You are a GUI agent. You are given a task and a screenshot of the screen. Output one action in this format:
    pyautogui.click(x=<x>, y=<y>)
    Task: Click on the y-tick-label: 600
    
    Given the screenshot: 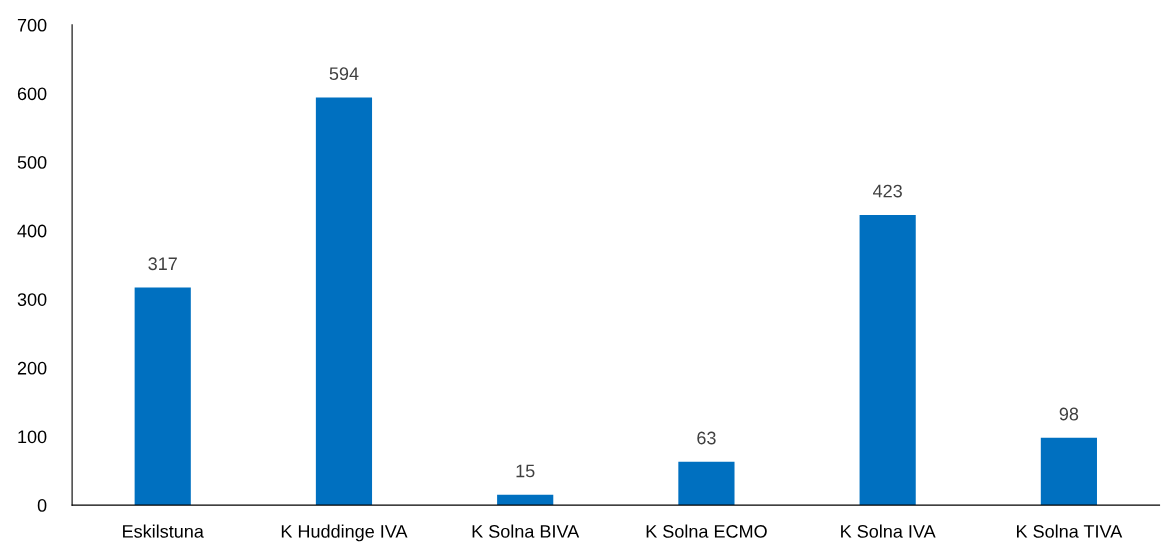 What is the action you would take?
    pyautogui.click(x=32, y=94)
    